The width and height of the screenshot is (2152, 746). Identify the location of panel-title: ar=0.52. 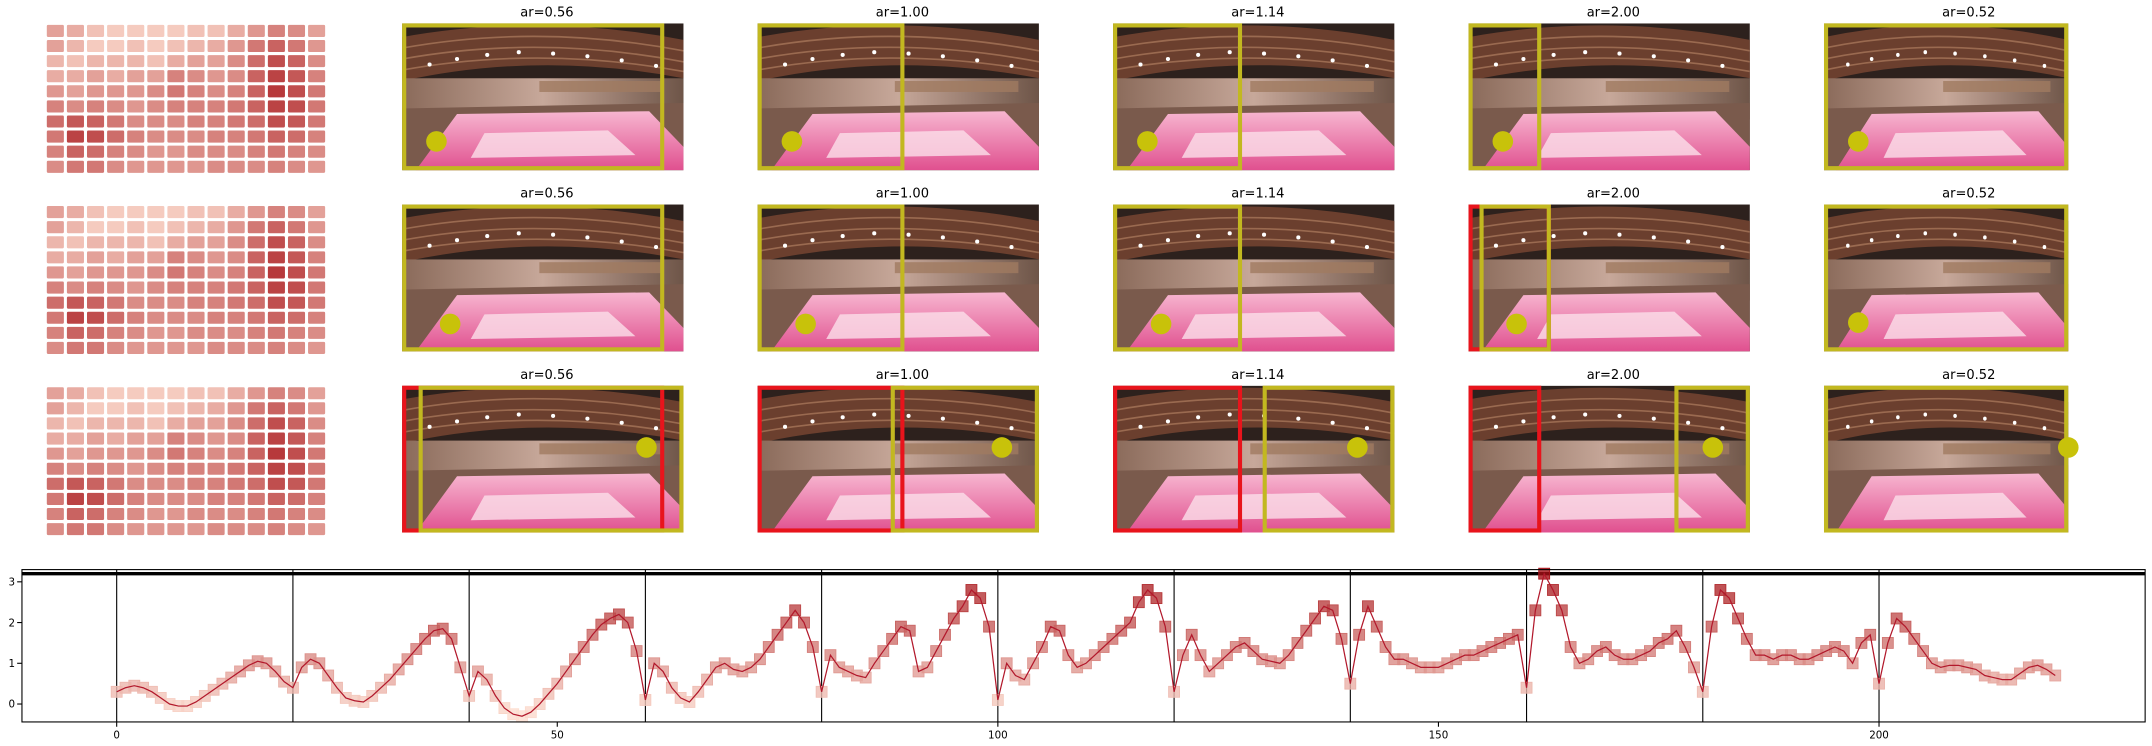
(1968, 13).